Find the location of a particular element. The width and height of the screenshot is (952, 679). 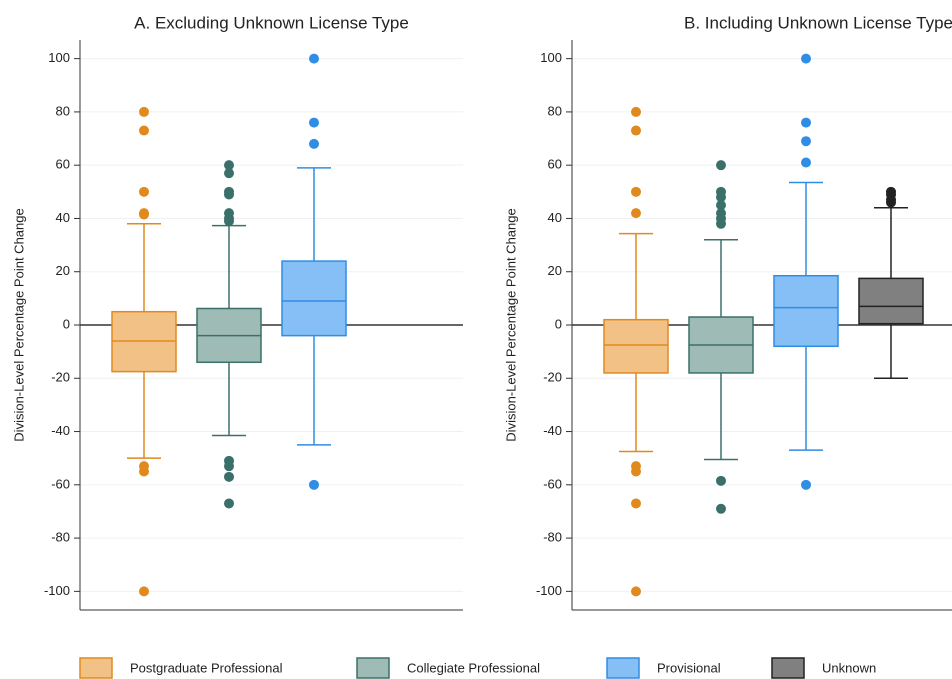

legend-label: Unknown is located at coordinates (849, 667).